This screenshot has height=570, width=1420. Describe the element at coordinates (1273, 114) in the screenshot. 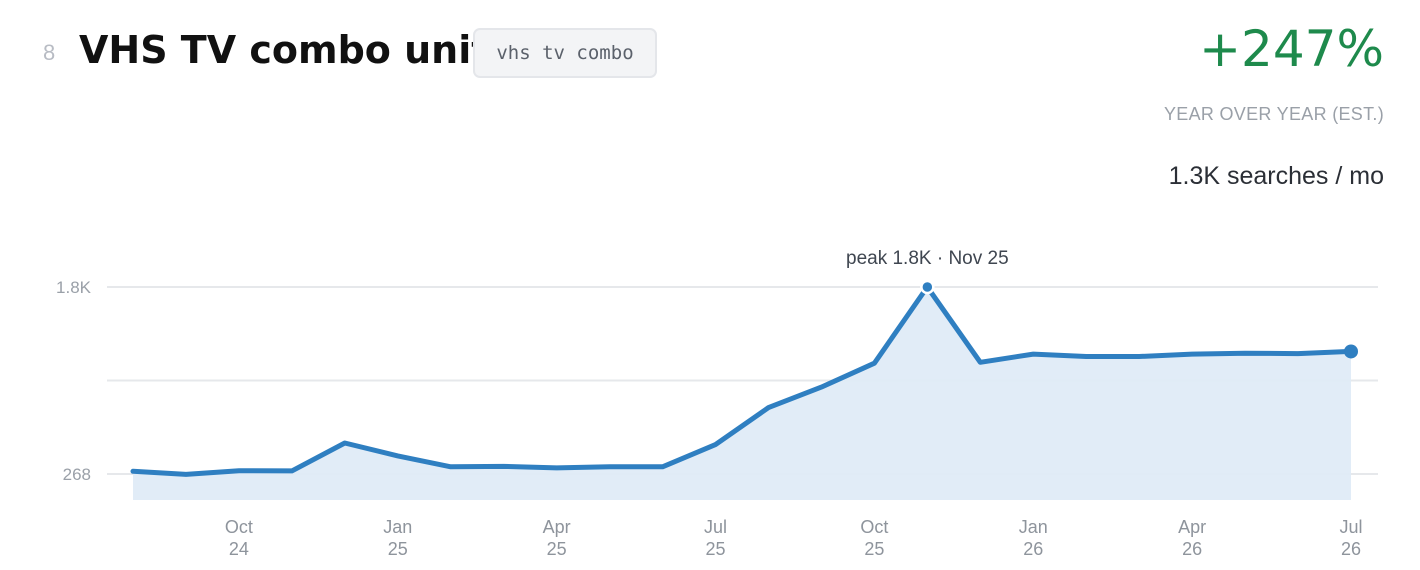

I see `growth-label: YEAR OVER YEAR (EST.)` at that location.